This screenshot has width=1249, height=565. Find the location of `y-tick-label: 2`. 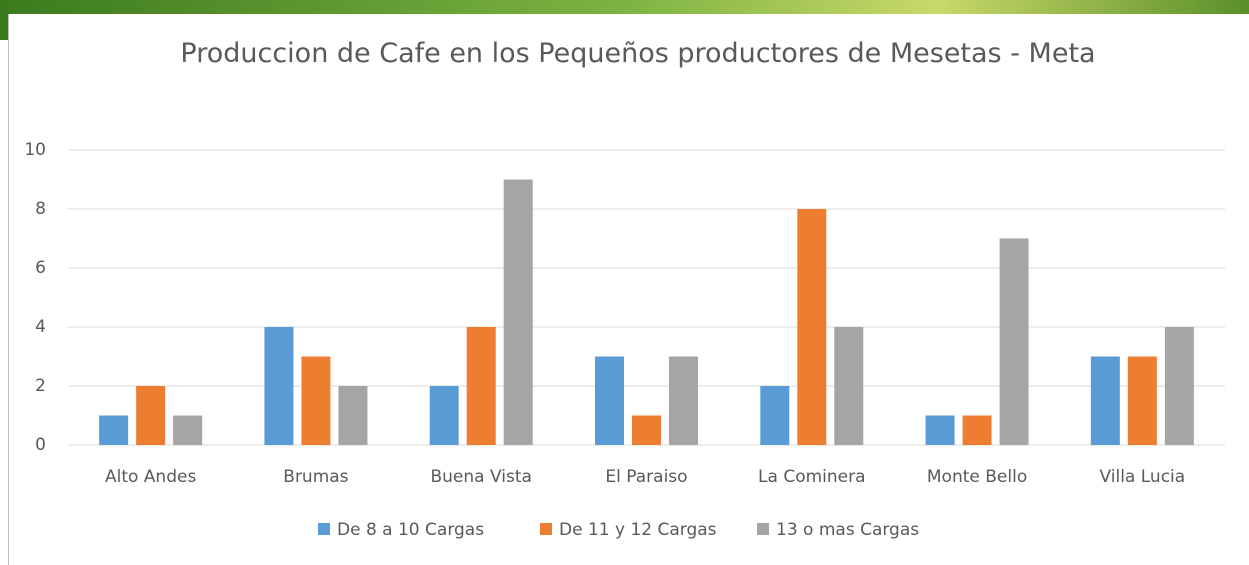

y-tick-label: 2 is located at coordinates (40, 386).